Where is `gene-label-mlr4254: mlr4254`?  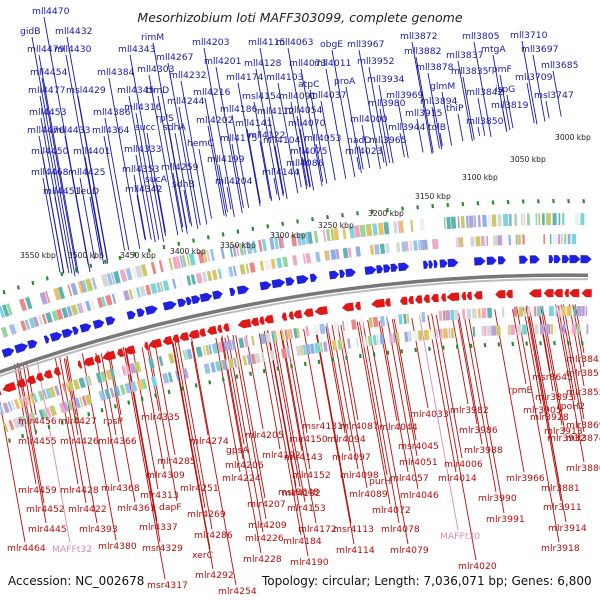
gene-label-mlr4254: mlr4254 is located at coordinates (237, 591).